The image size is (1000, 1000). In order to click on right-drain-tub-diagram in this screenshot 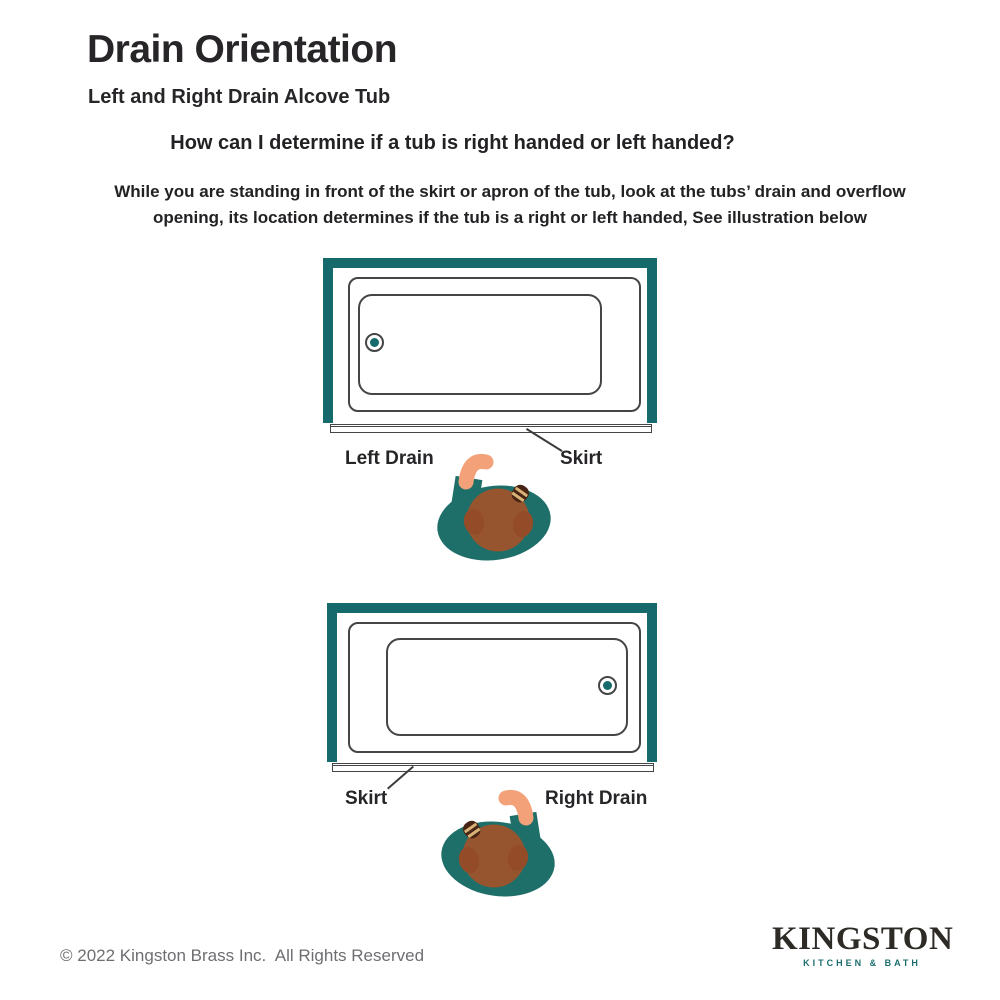, I will do `click(492, 682)`.